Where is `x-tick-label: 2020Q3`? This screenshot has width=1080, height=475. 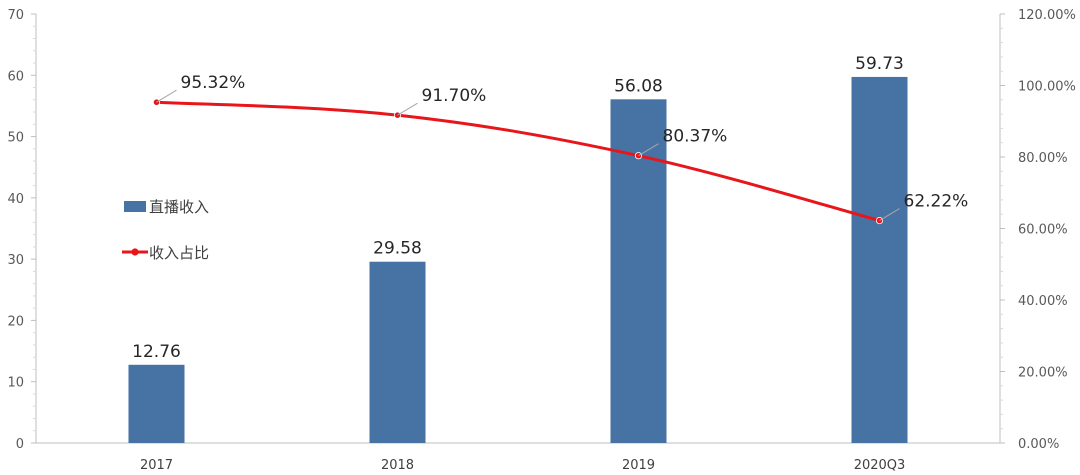 x-tick-label: 2020Q3 is located at coordinates (880, 465).